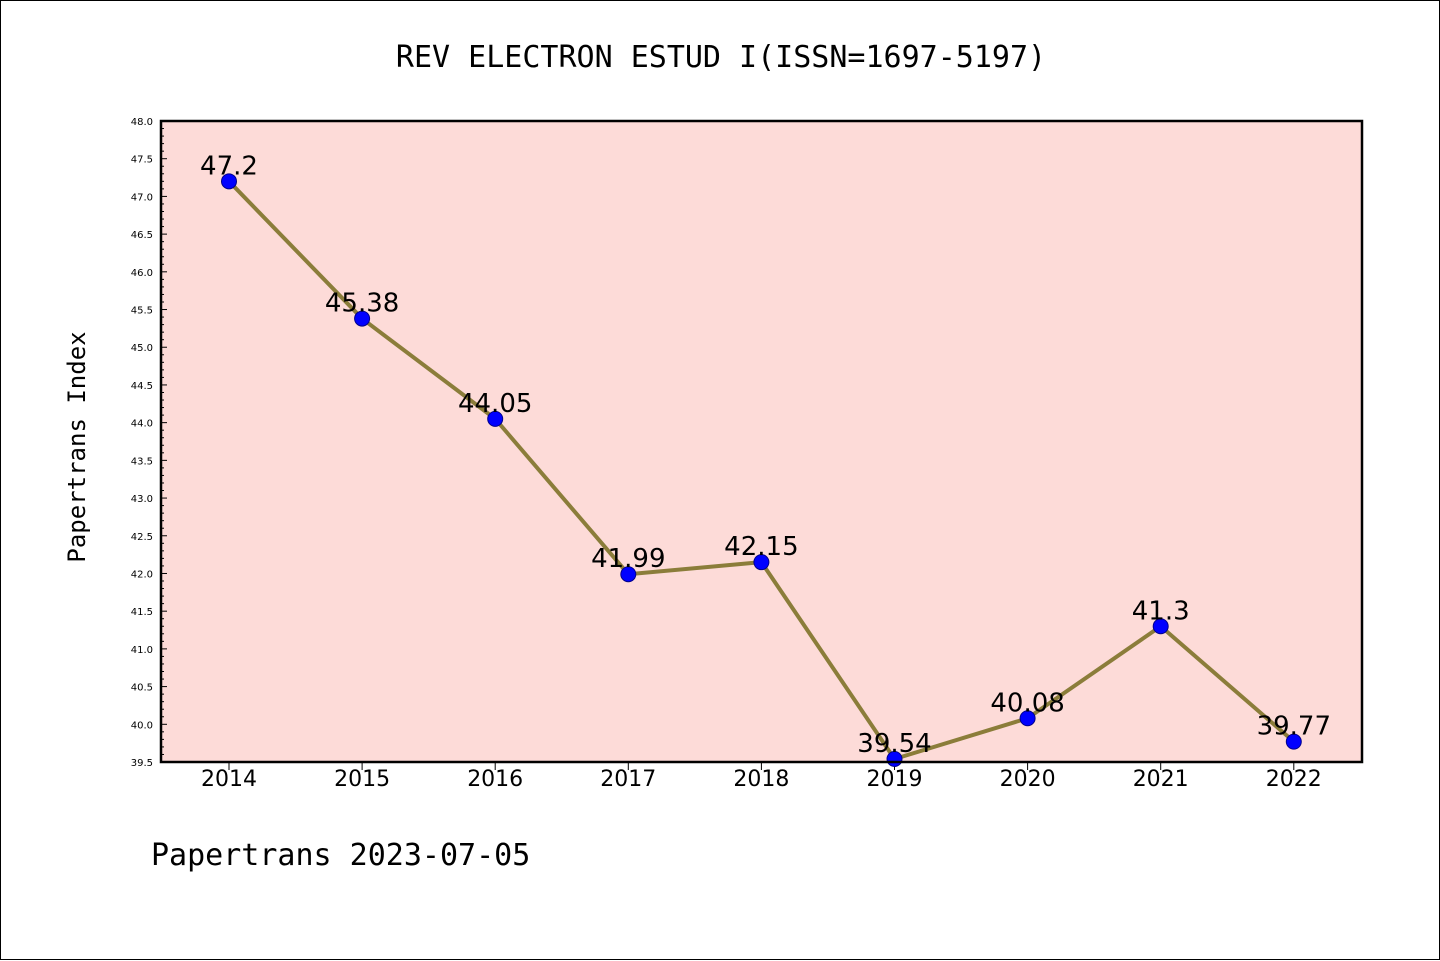  What do you see at coordinates (142, 273) in the screenshot?
I see `y-tick-label: 46.0` at bounding box center [142, 273].